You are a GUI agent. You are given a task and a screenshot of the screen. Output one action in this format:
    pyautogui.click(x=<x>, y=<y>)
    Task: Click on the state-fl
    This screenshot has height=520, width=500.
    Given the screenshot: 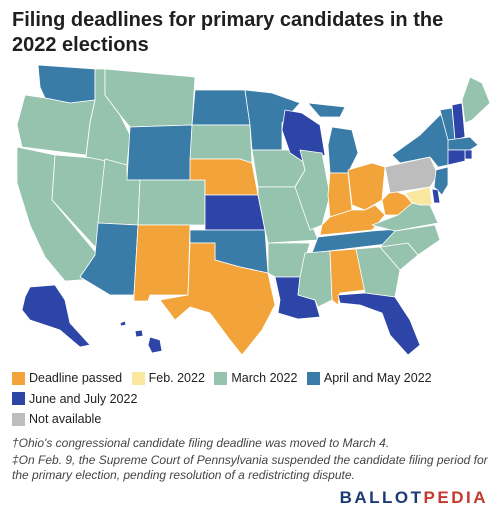 What is the action you would take?
    pyautogui.click(x=379, y=324)
    